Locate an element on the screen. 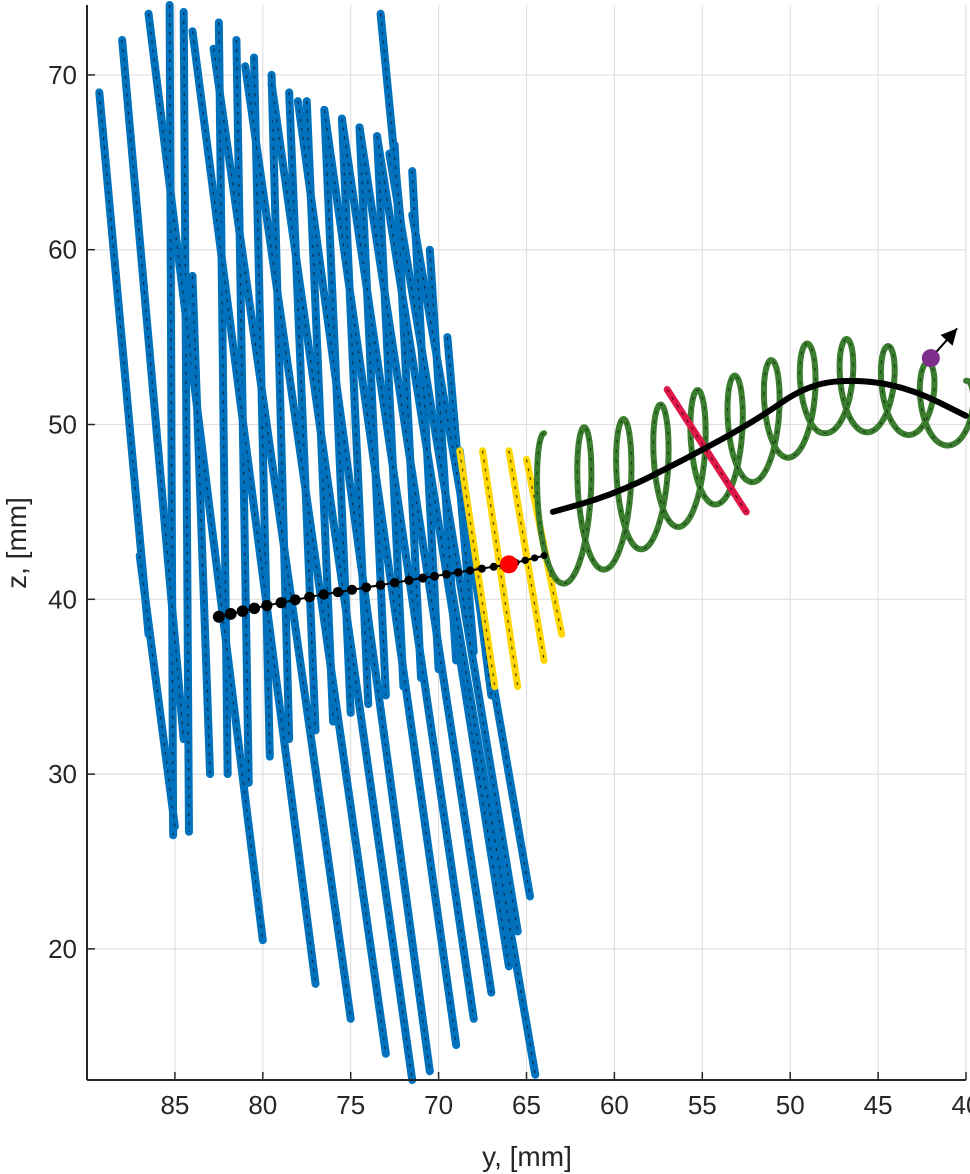 This screenshot has width=970, height=1174. arrow-head is located at coordinates (949, 337).